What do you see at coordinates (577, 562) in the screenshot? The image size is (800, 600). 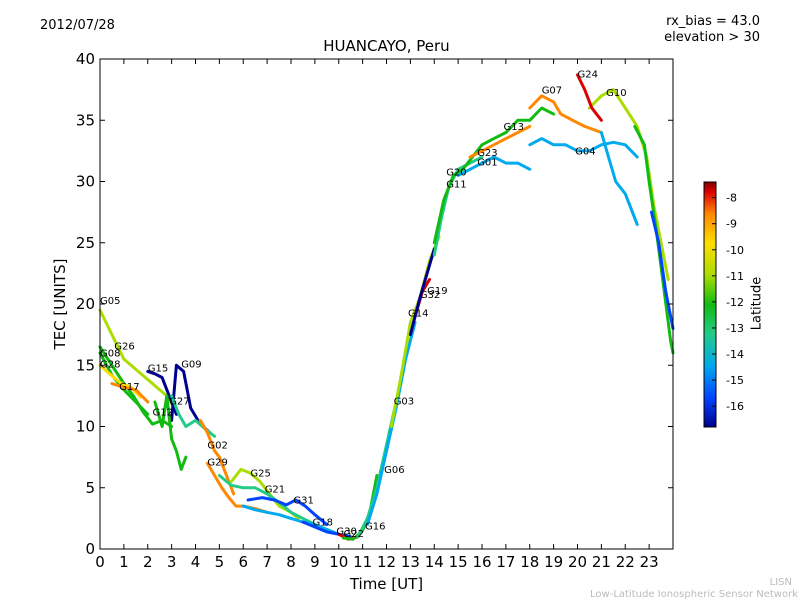 I see `x-tick-label: 20` at bounding box center [577, 562].